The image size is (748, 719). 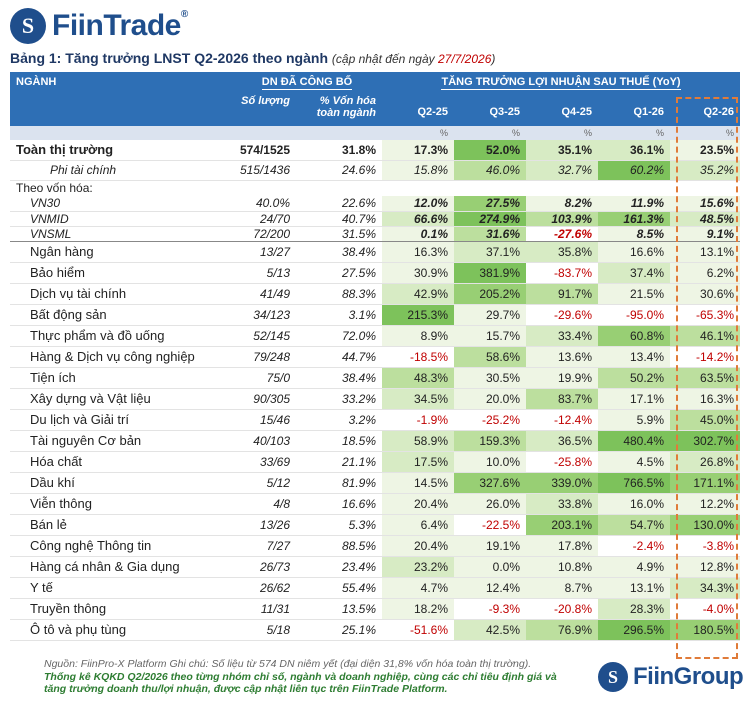 I want to click on cell-value: 35.2%, so click(x=705, y=170).